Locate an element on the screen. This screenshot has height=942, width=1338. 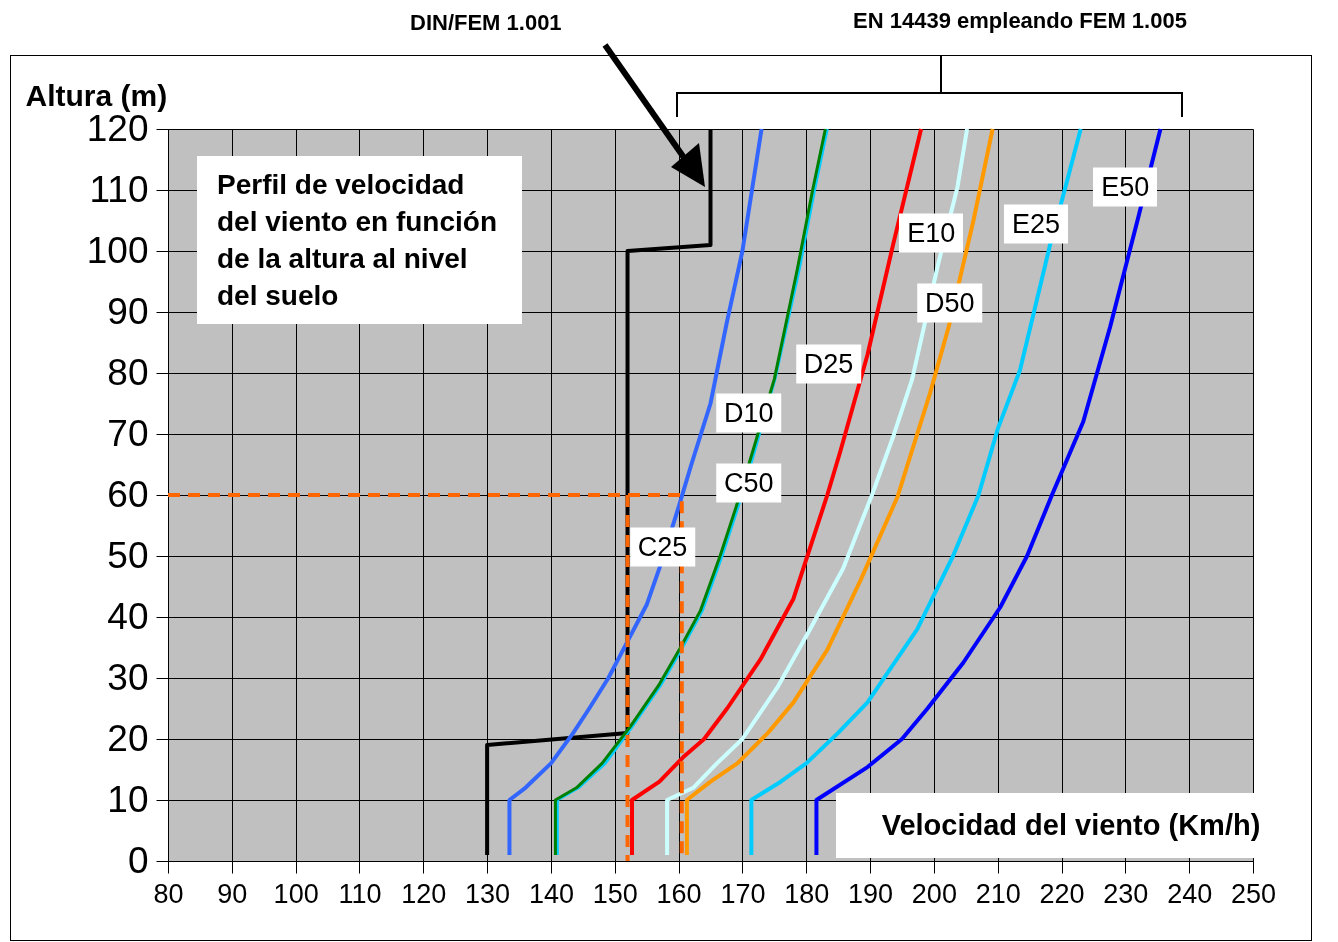
series-label: D10 is located at coordinates (749, 413).